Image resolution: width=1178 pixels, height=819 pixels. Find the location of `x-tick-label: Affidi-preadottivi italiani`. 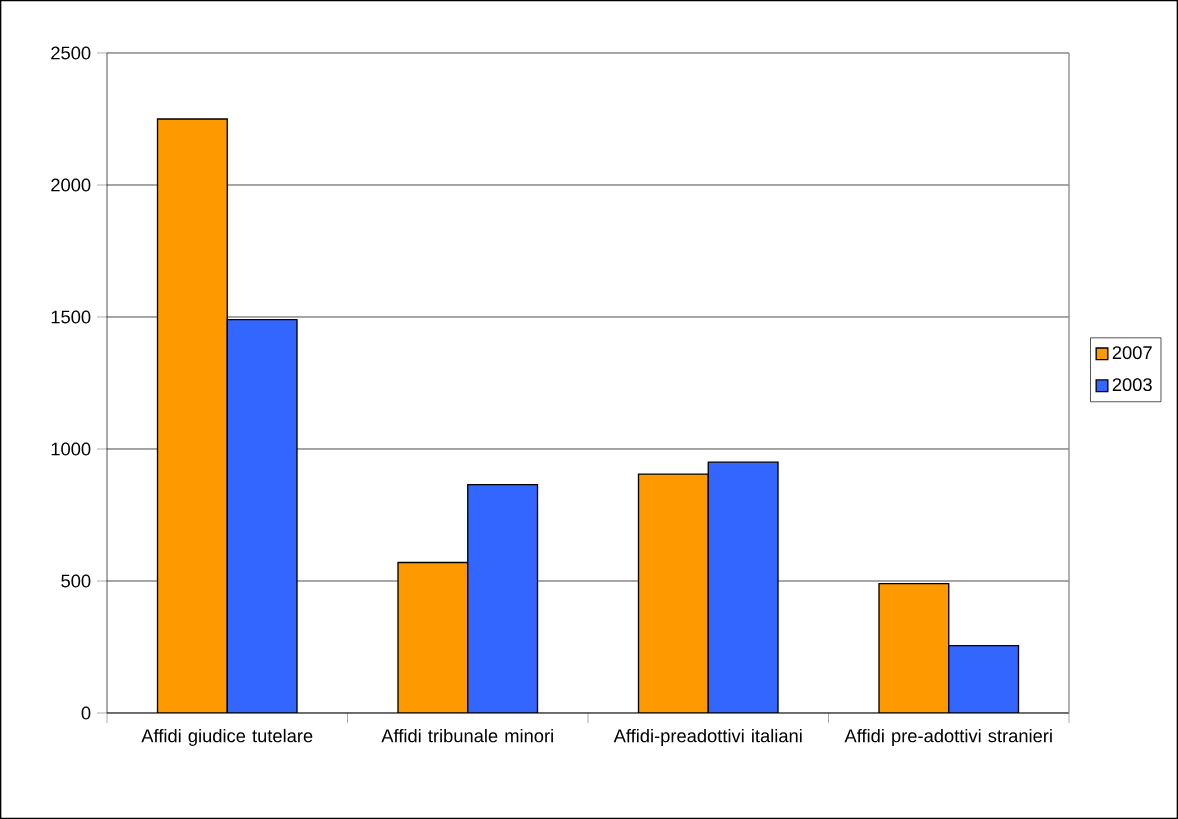

x-tick-label: Affidi-preadottivi italiani is located at coordinates (707, 737).